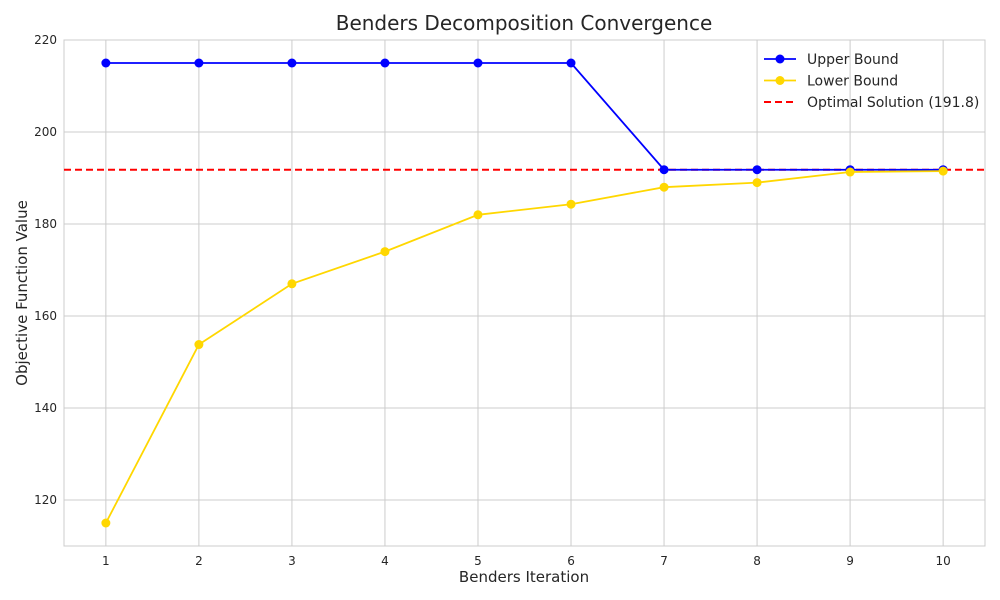 The height and width of the screenshot is (600, 1000). Describe the element at coordinates (757, 561) in the screenshot. I see `x-tick-label: 8` at that location.